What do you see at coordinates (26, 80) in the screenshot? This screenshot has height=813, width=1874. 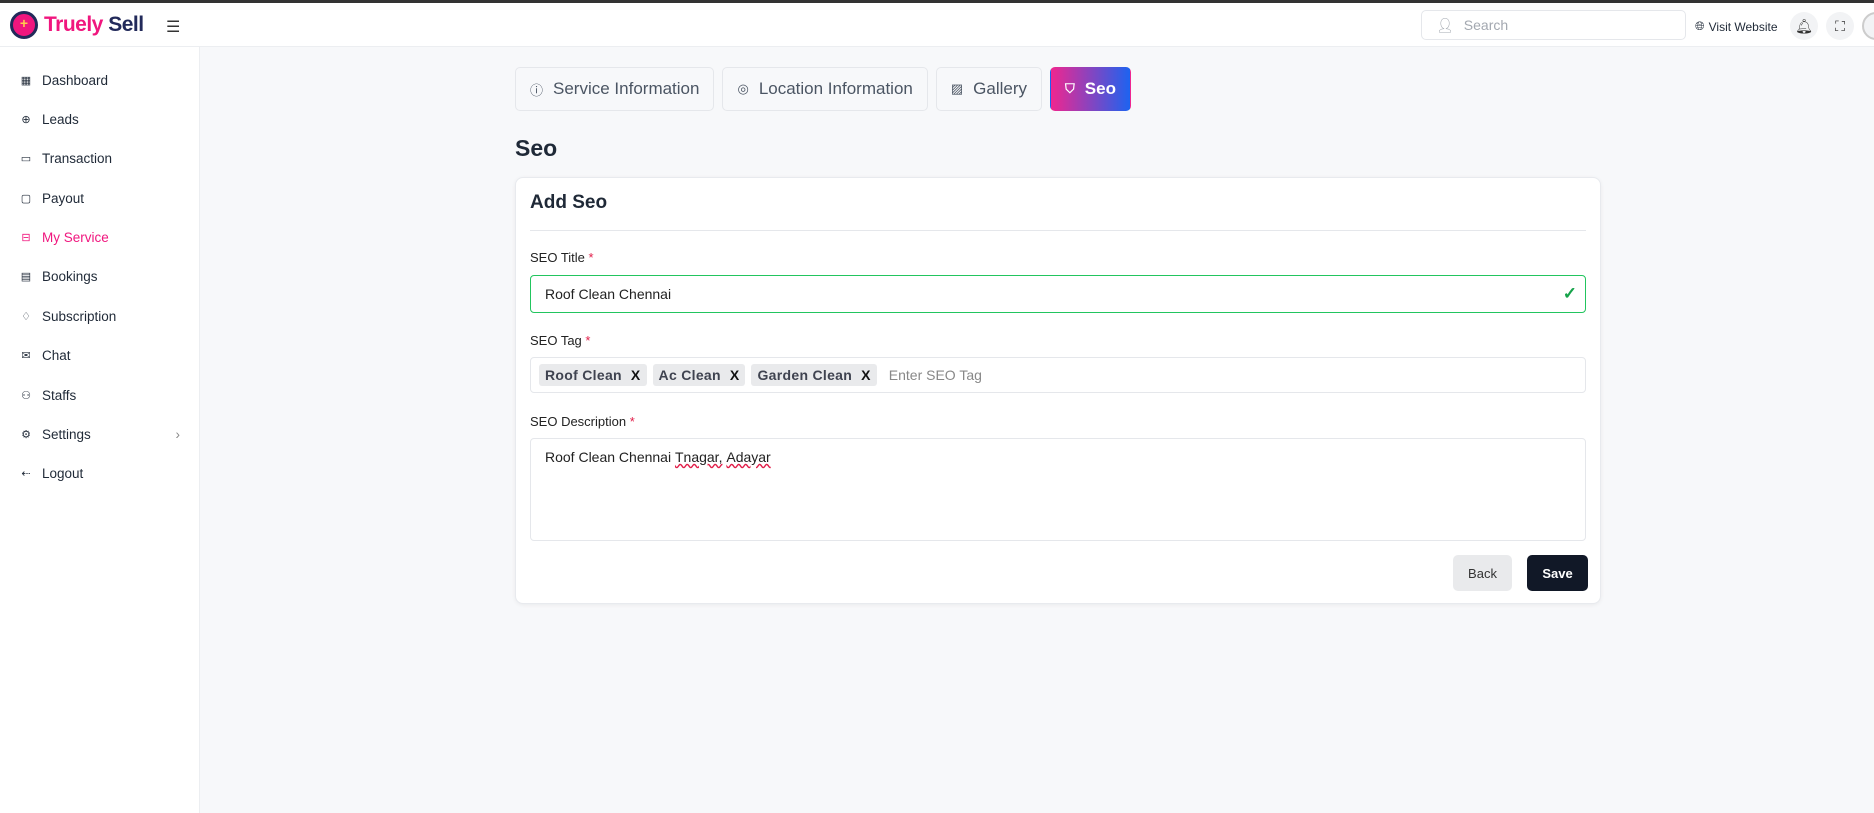 I see `grid-icon: ▦` at bounding box center [26, 80].